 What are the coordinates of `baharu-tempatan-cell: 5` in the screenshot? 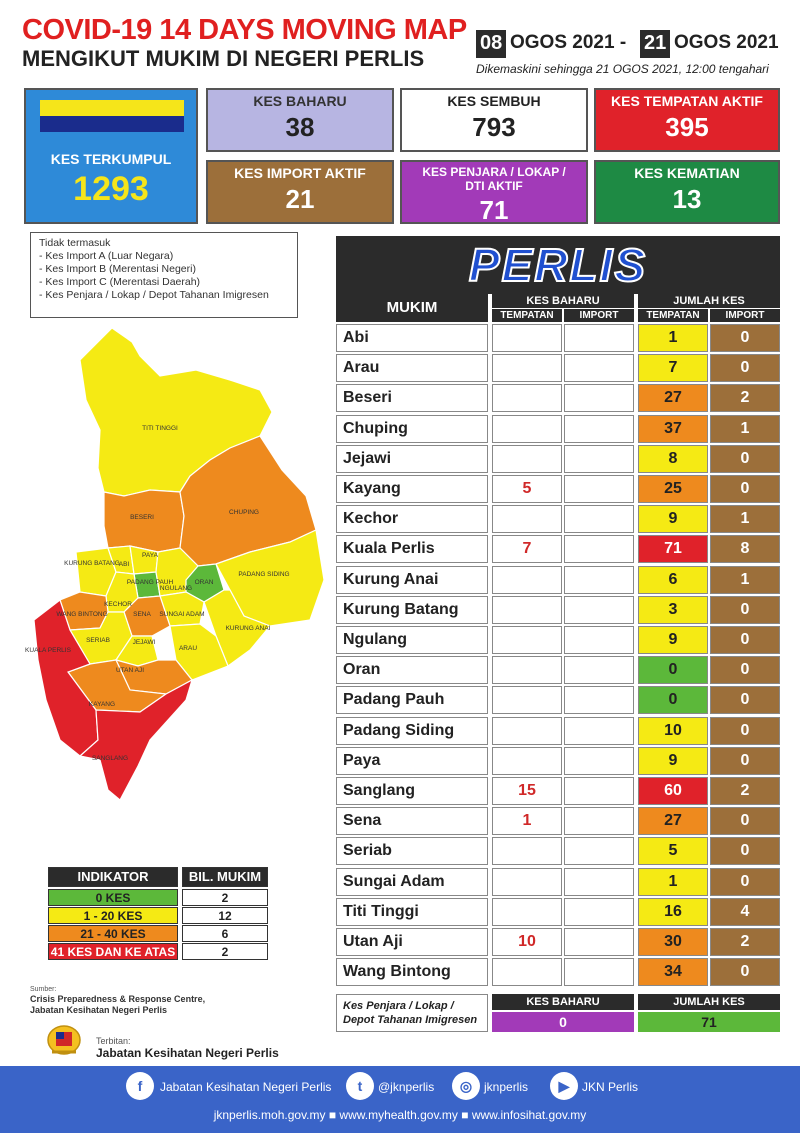 It's located at (527, 489).